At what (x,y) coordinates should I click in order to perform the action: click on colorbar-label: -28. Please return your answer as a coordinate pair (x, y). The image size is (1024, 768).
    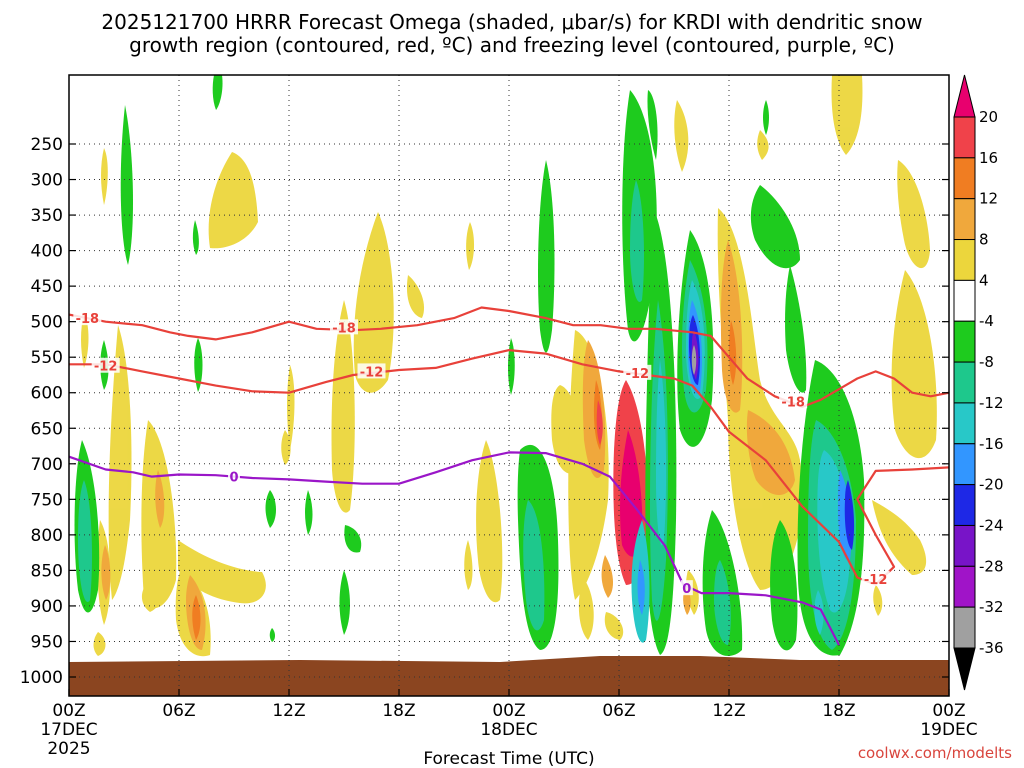
    Looking at the image, I should click on (991, 566).